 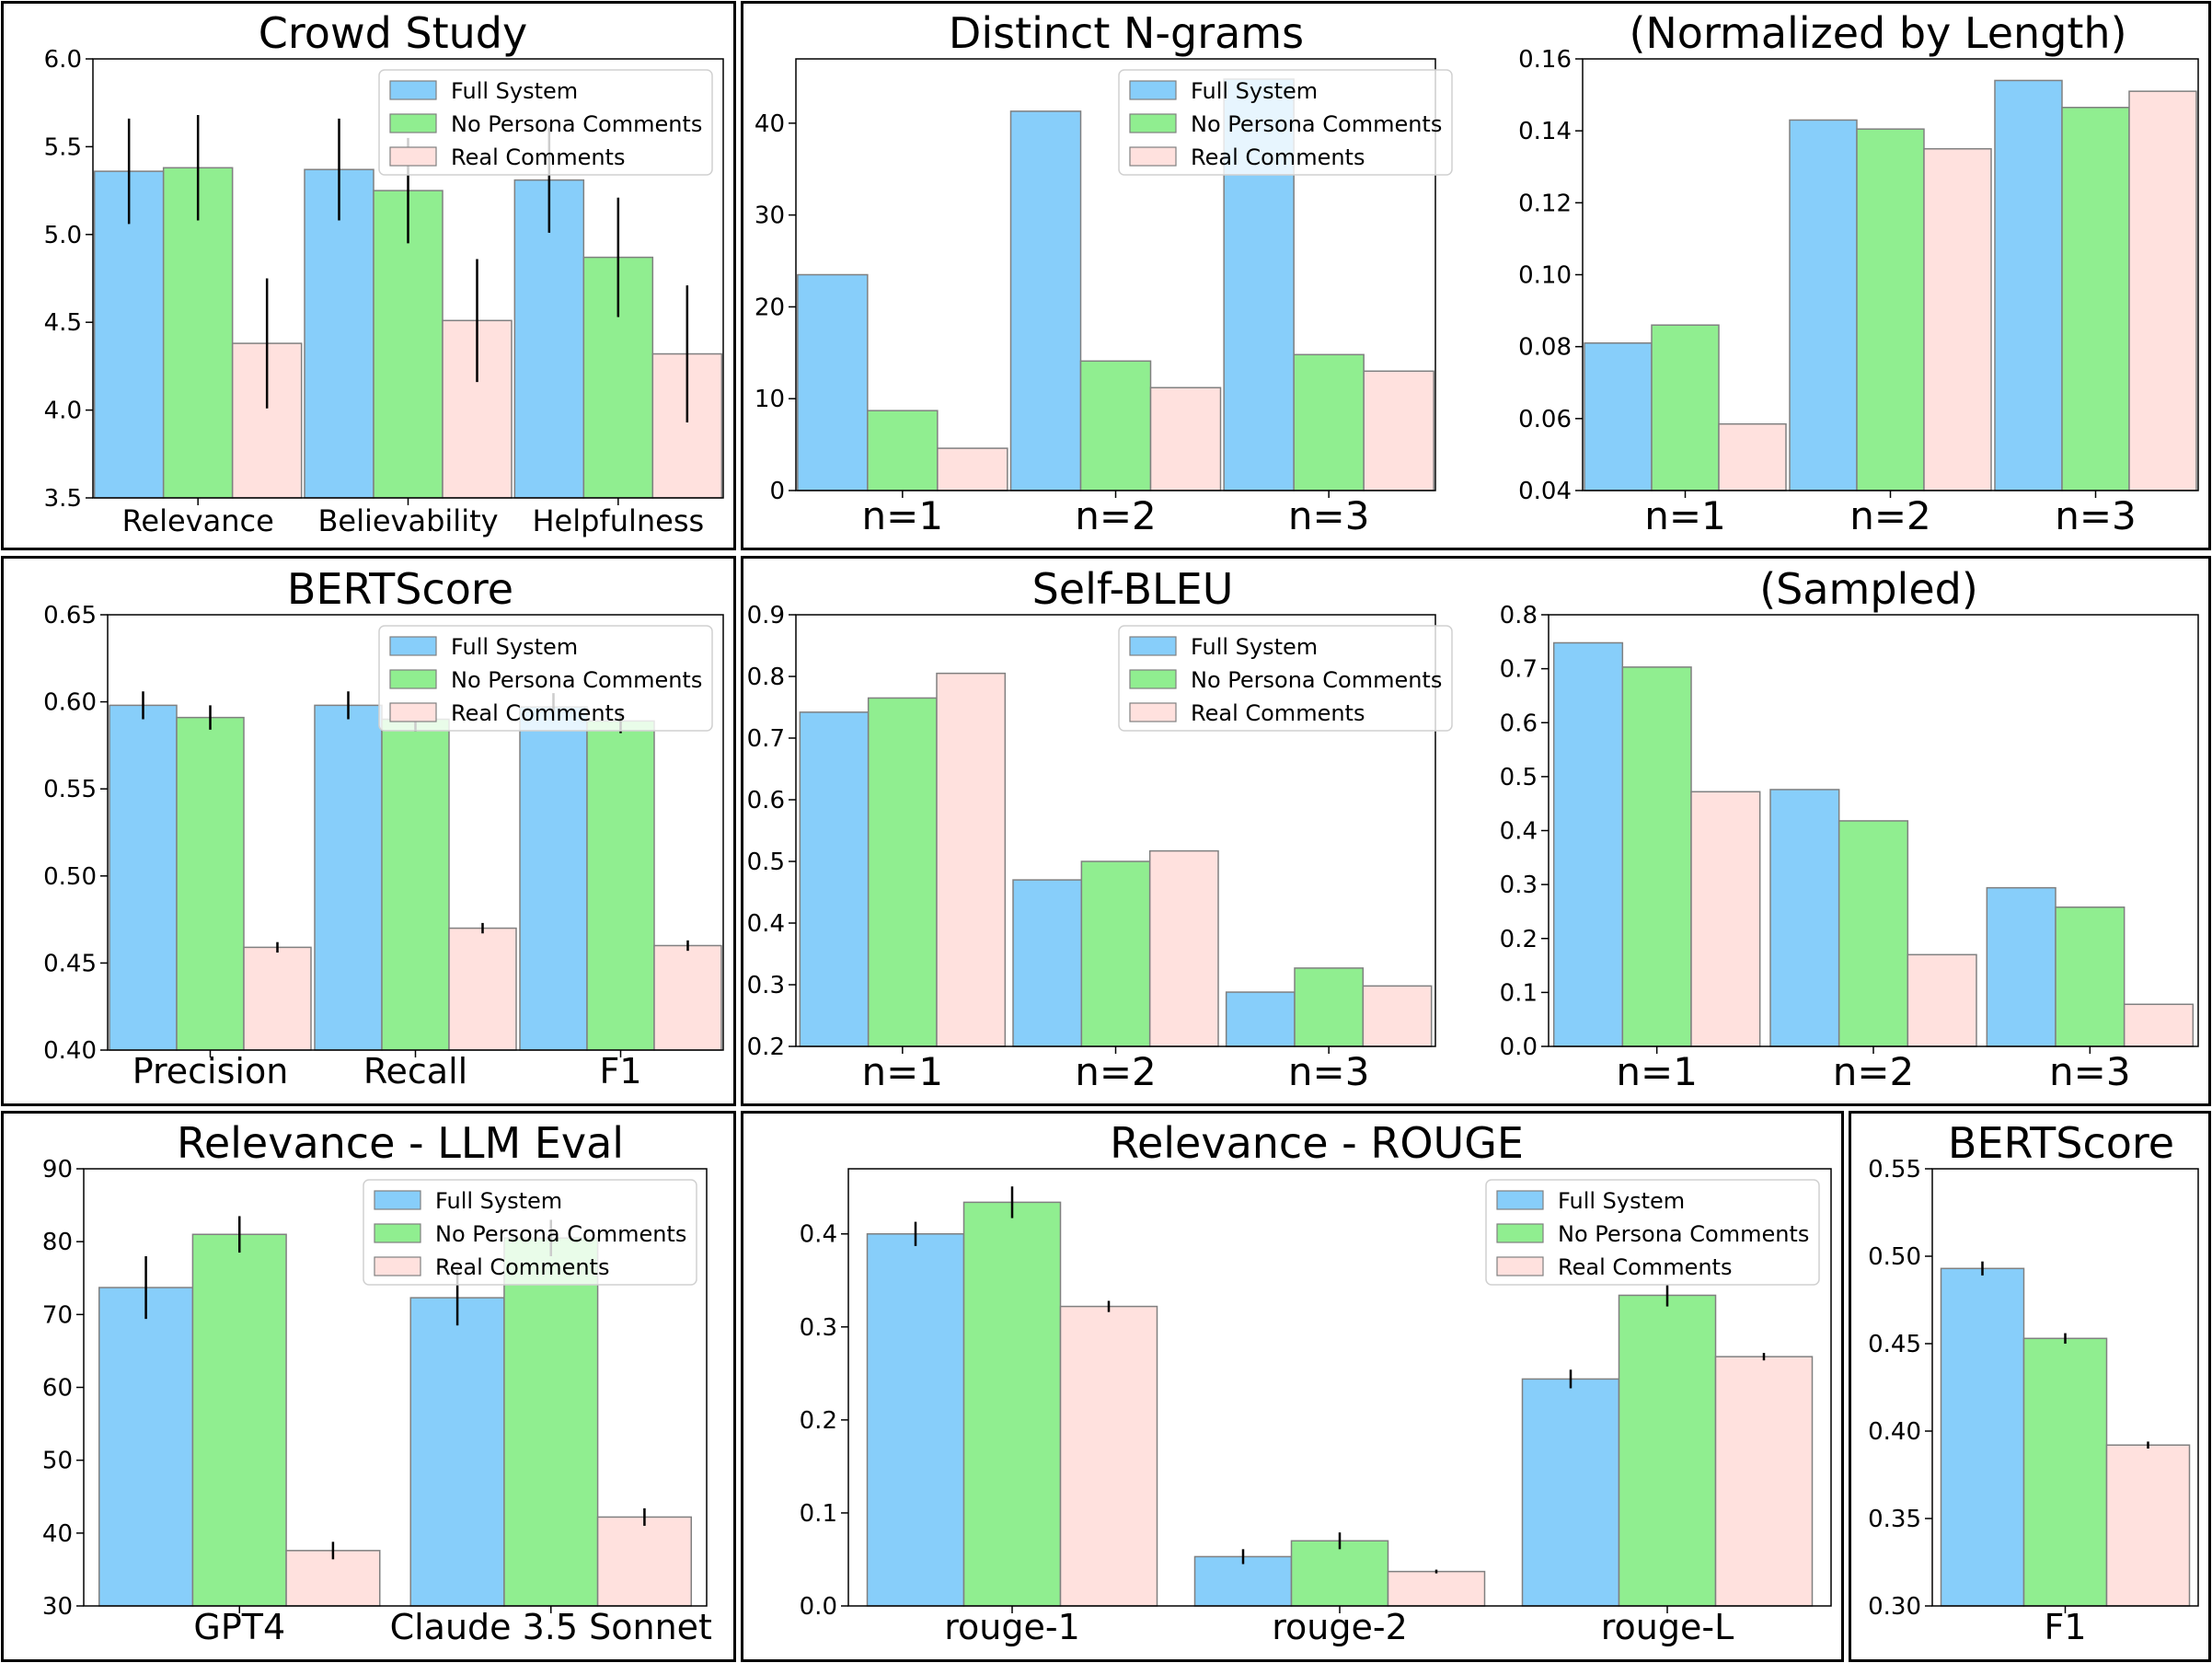 I want to click on y-tick-label: 0.0, so click(x=818, y=1607).